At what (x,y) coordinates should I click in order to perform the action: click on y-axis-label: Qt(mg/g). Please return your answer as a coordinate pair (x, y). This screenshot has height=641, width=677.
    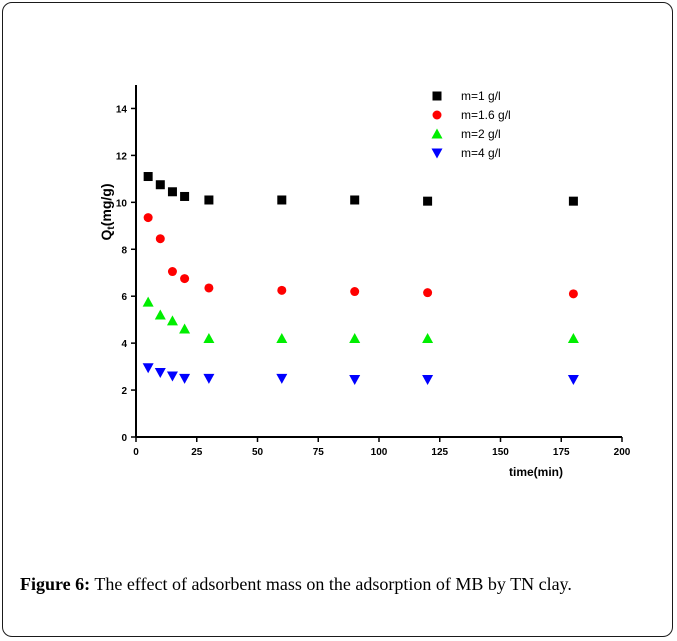
    Looking at the image, I should click on (107, 212).